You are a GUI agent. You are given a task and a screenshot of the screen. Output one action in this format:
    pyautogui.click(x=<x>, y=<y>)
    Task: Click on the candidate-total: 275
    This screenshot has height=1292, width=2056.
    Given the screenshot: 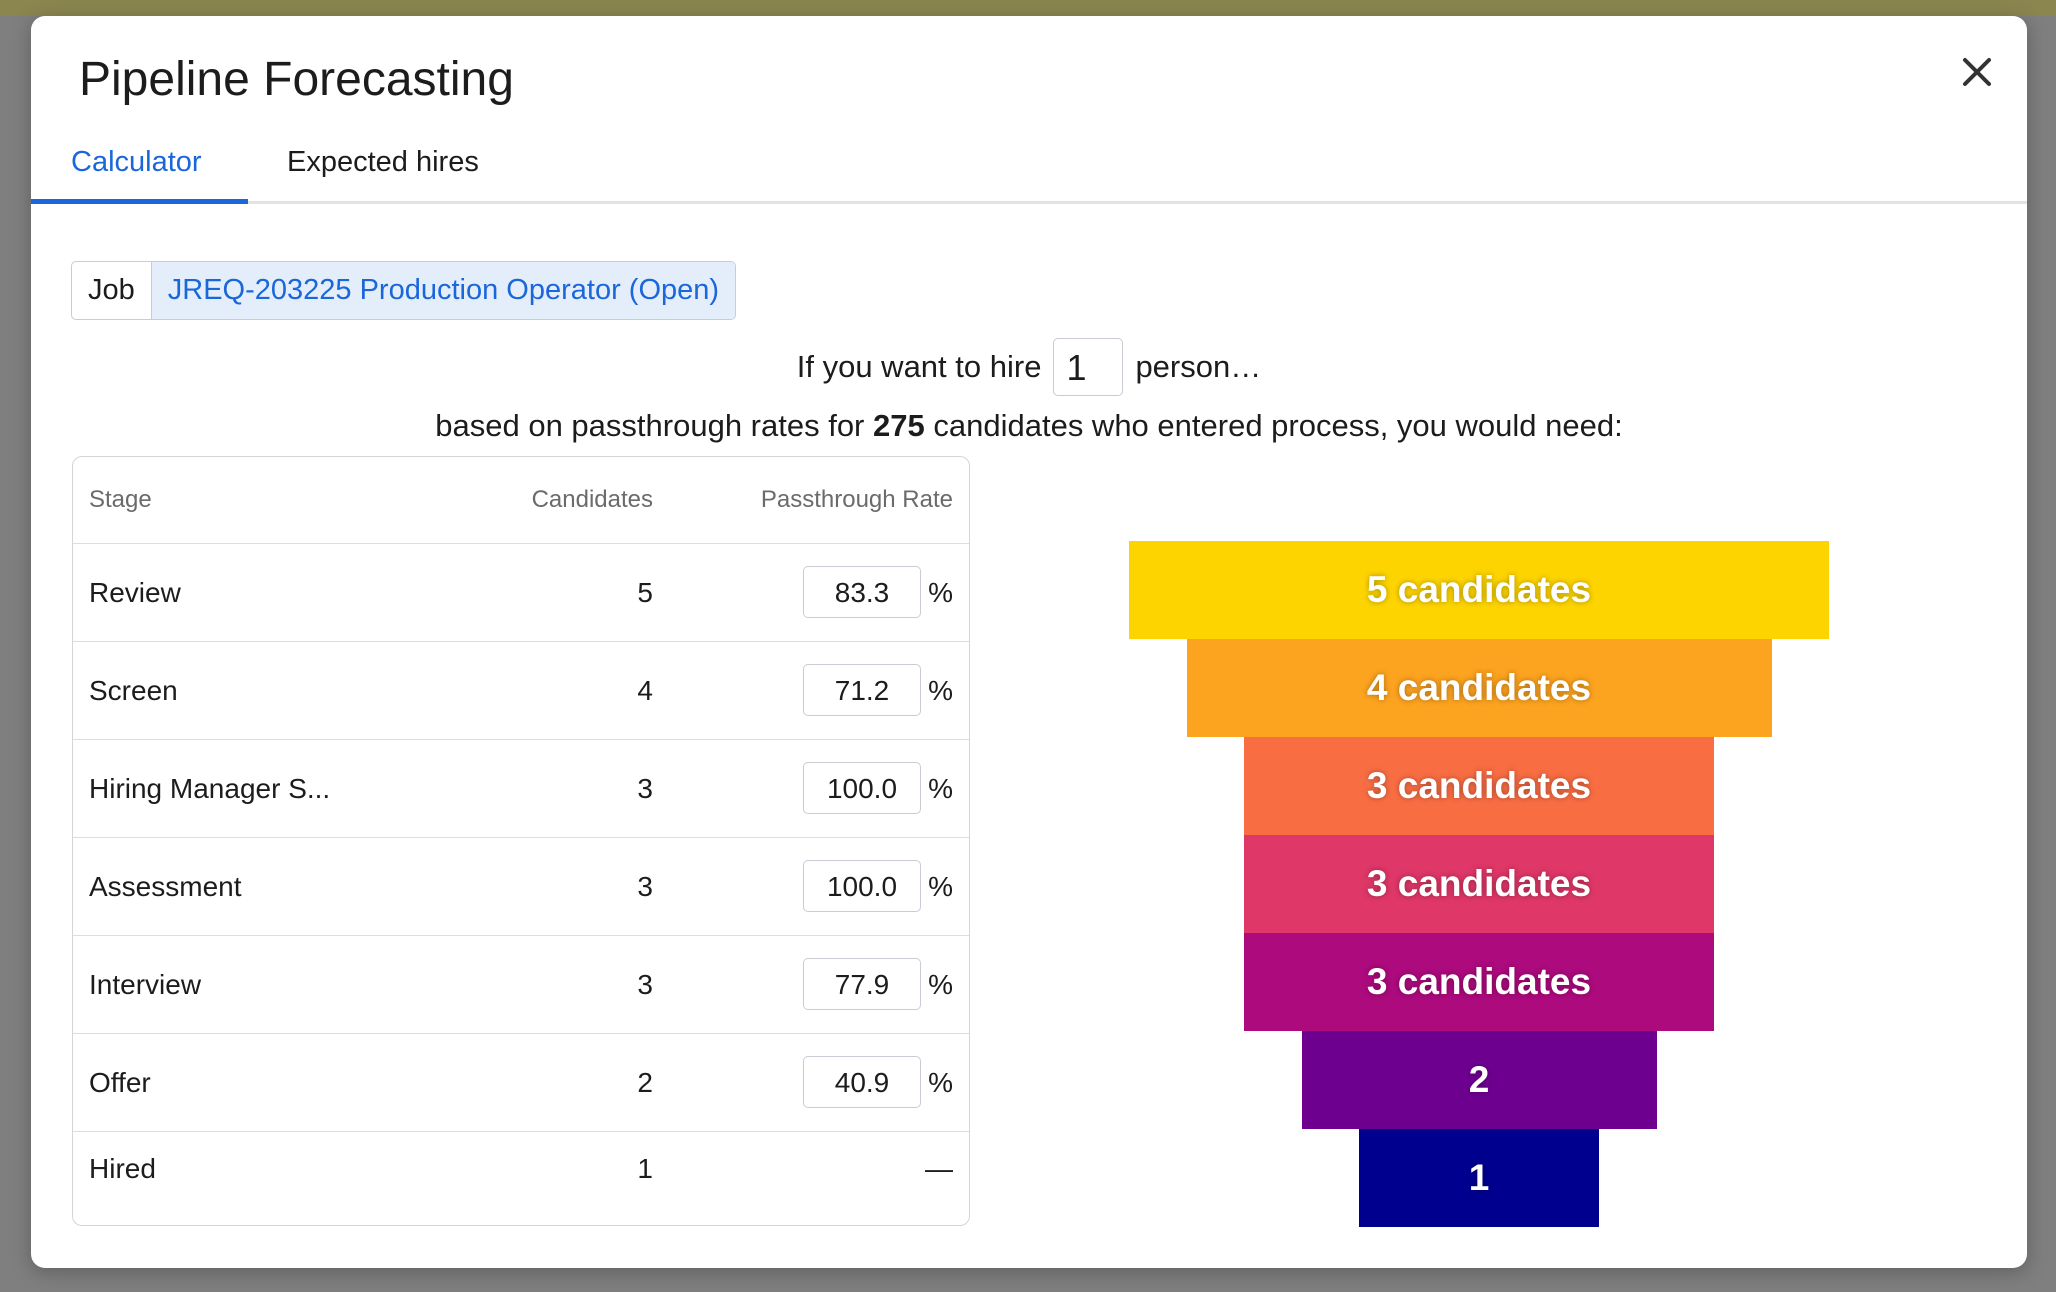 What is the action you would take?
    pyautogui.click(x=899, y=425)
    